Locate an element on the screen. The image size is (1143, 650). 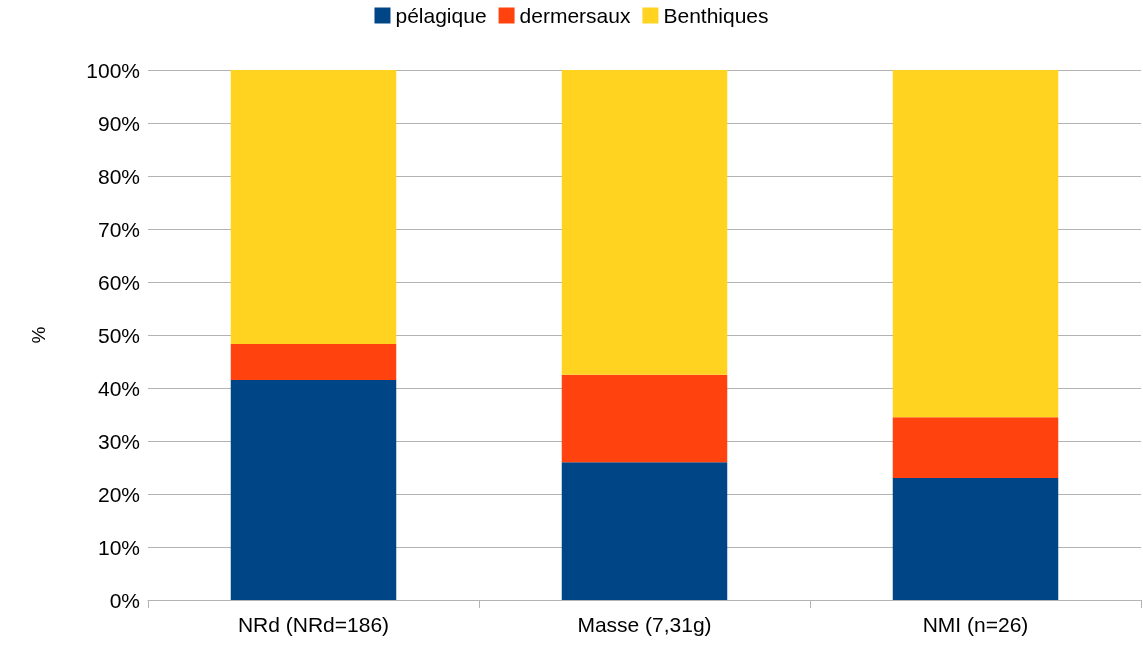
y-tick-label: 100% is located at coordinates (113, 70).